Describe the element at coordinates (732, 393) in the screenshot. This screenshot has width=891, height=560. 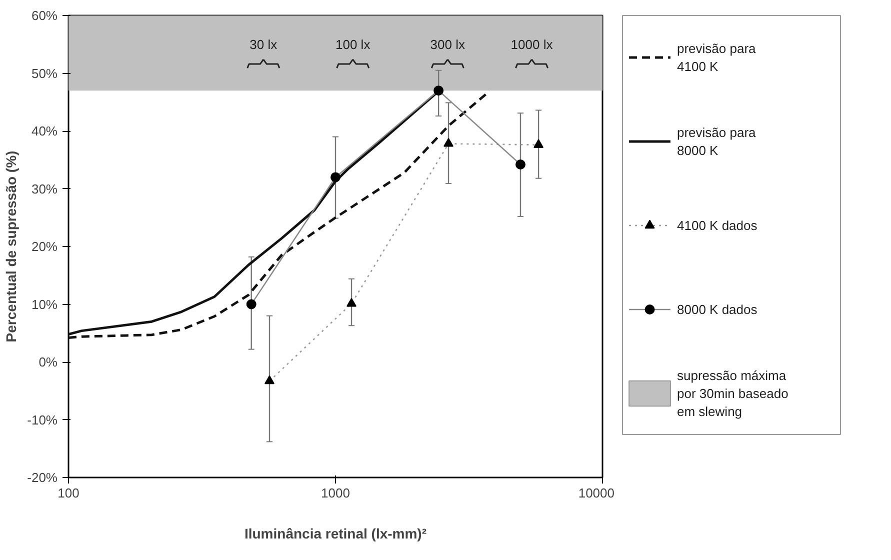
I see `legend-label: supressão máxima por 30min baseado em slewing` at that location.